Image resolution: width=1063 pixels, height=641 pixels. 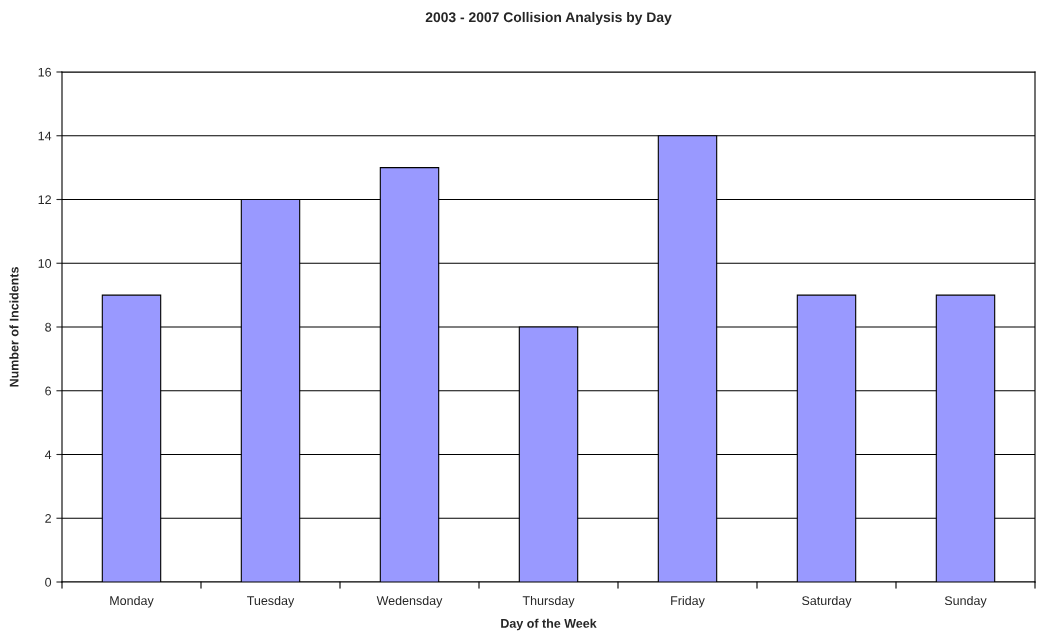 I want to click on y-tick-label: 0, so click(x=48, y=582).